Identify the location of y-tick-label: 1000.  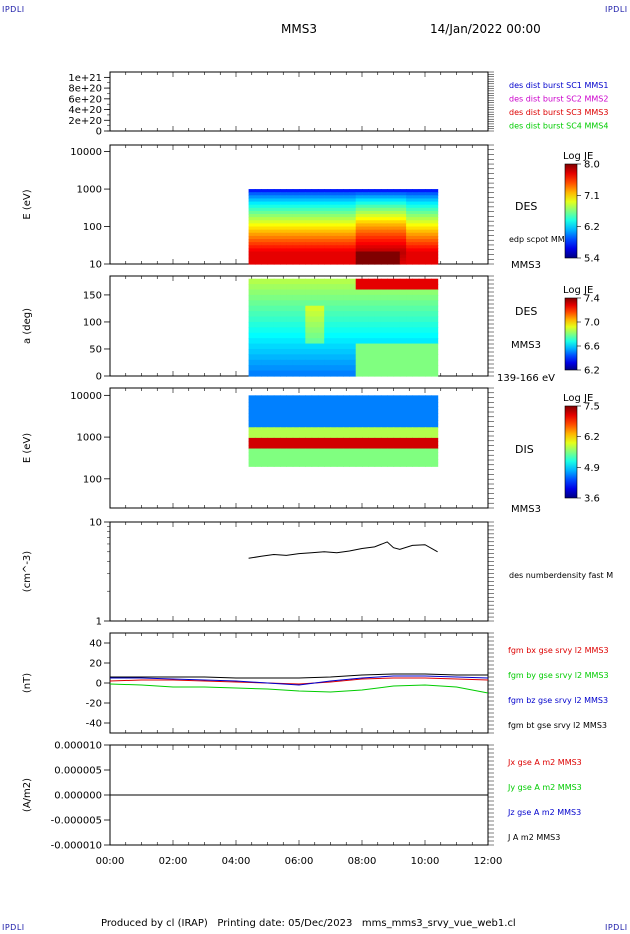
(89, 438).